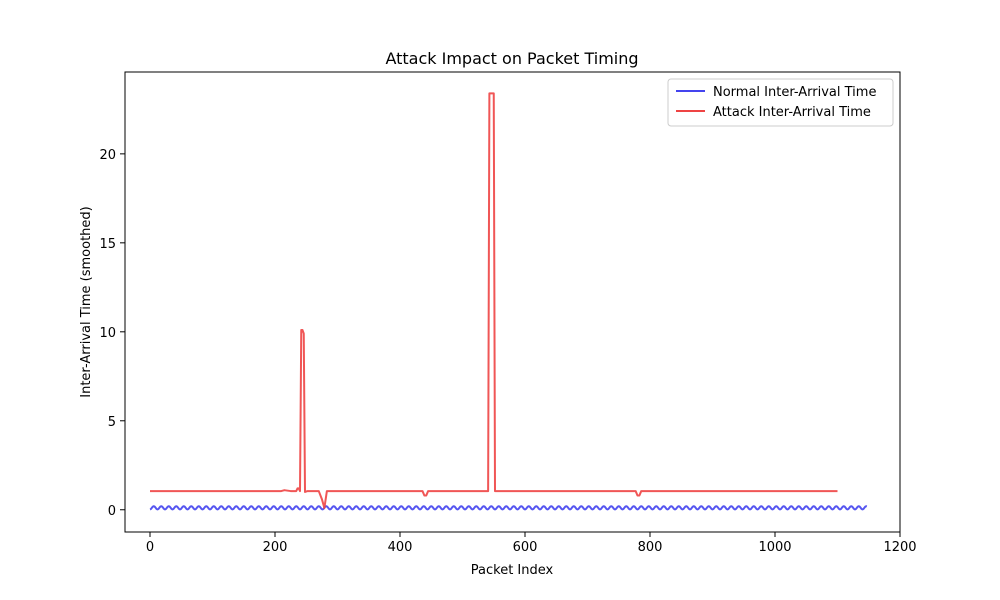 The height and width of the screenshot is (600, 1000). I want to click on legend-label-attack: Attack Inter-Arrival Time, so click(792, 112).